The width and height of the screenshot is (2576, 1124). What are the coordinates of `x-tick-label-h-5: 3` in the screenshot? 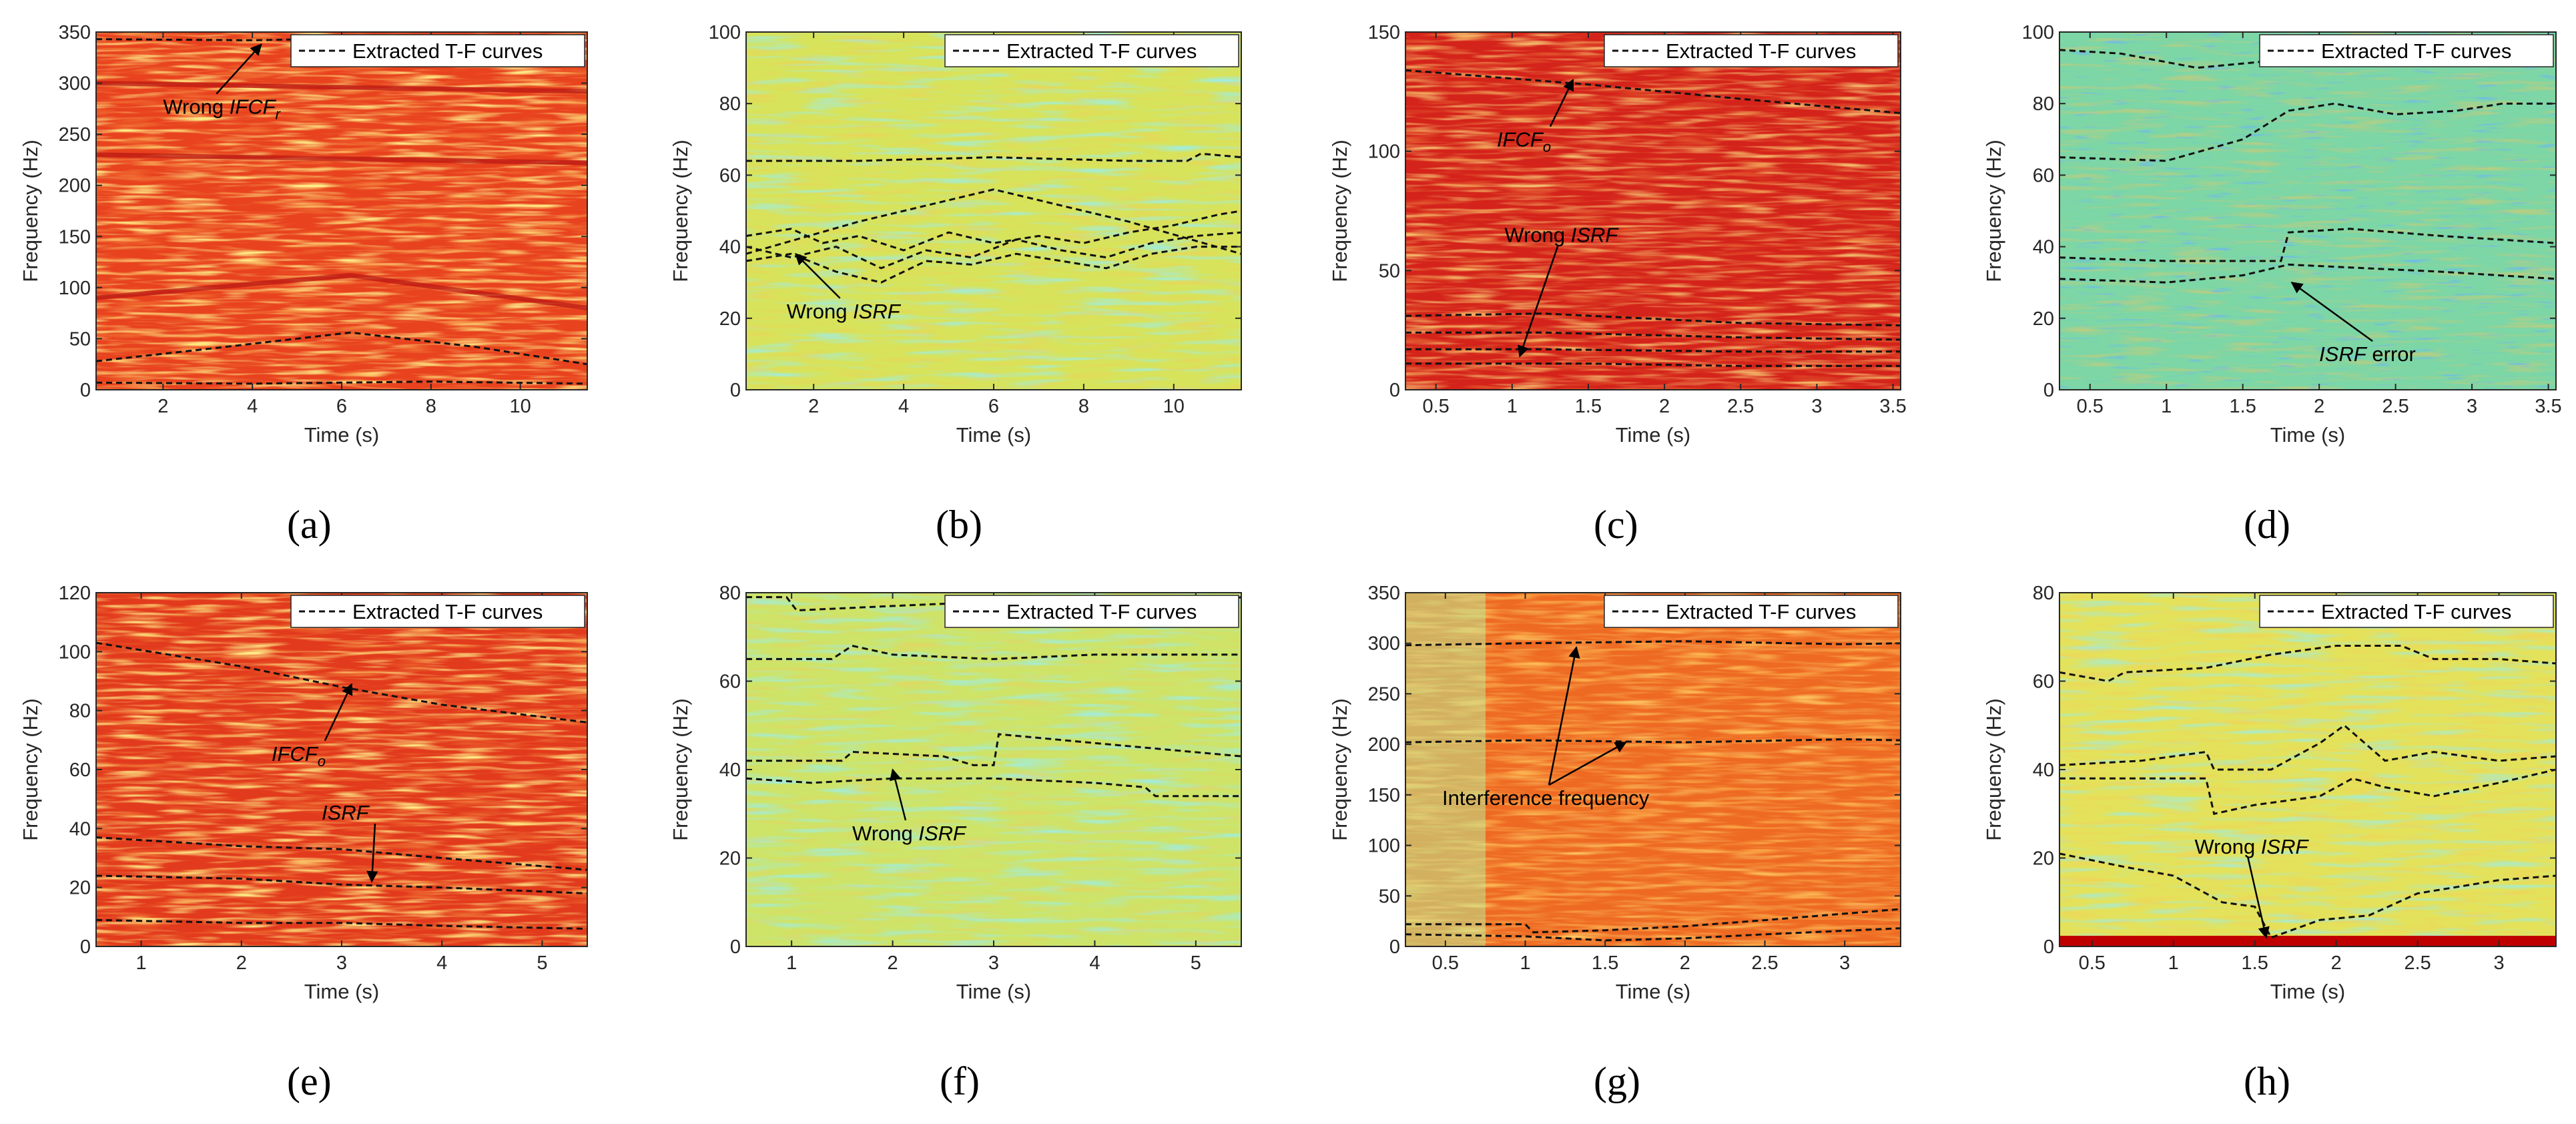 It's located at (2499, 963).